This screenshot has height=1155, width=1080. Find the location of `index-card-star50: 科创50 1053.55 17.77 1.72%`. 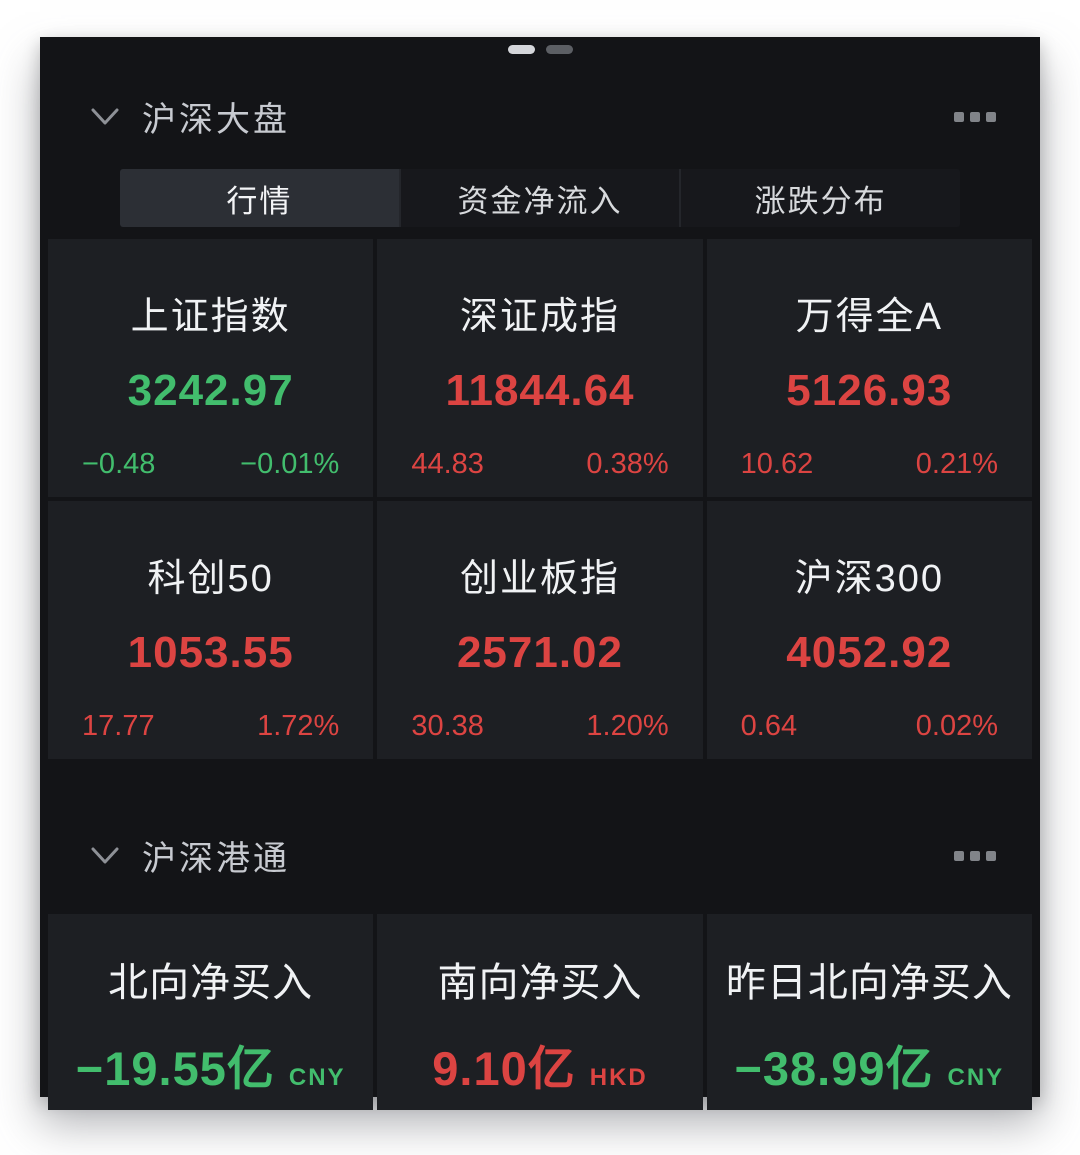

index-card-star50: 科创50 1053.55 17.77 1.72% is located at coordinates (211, 630).